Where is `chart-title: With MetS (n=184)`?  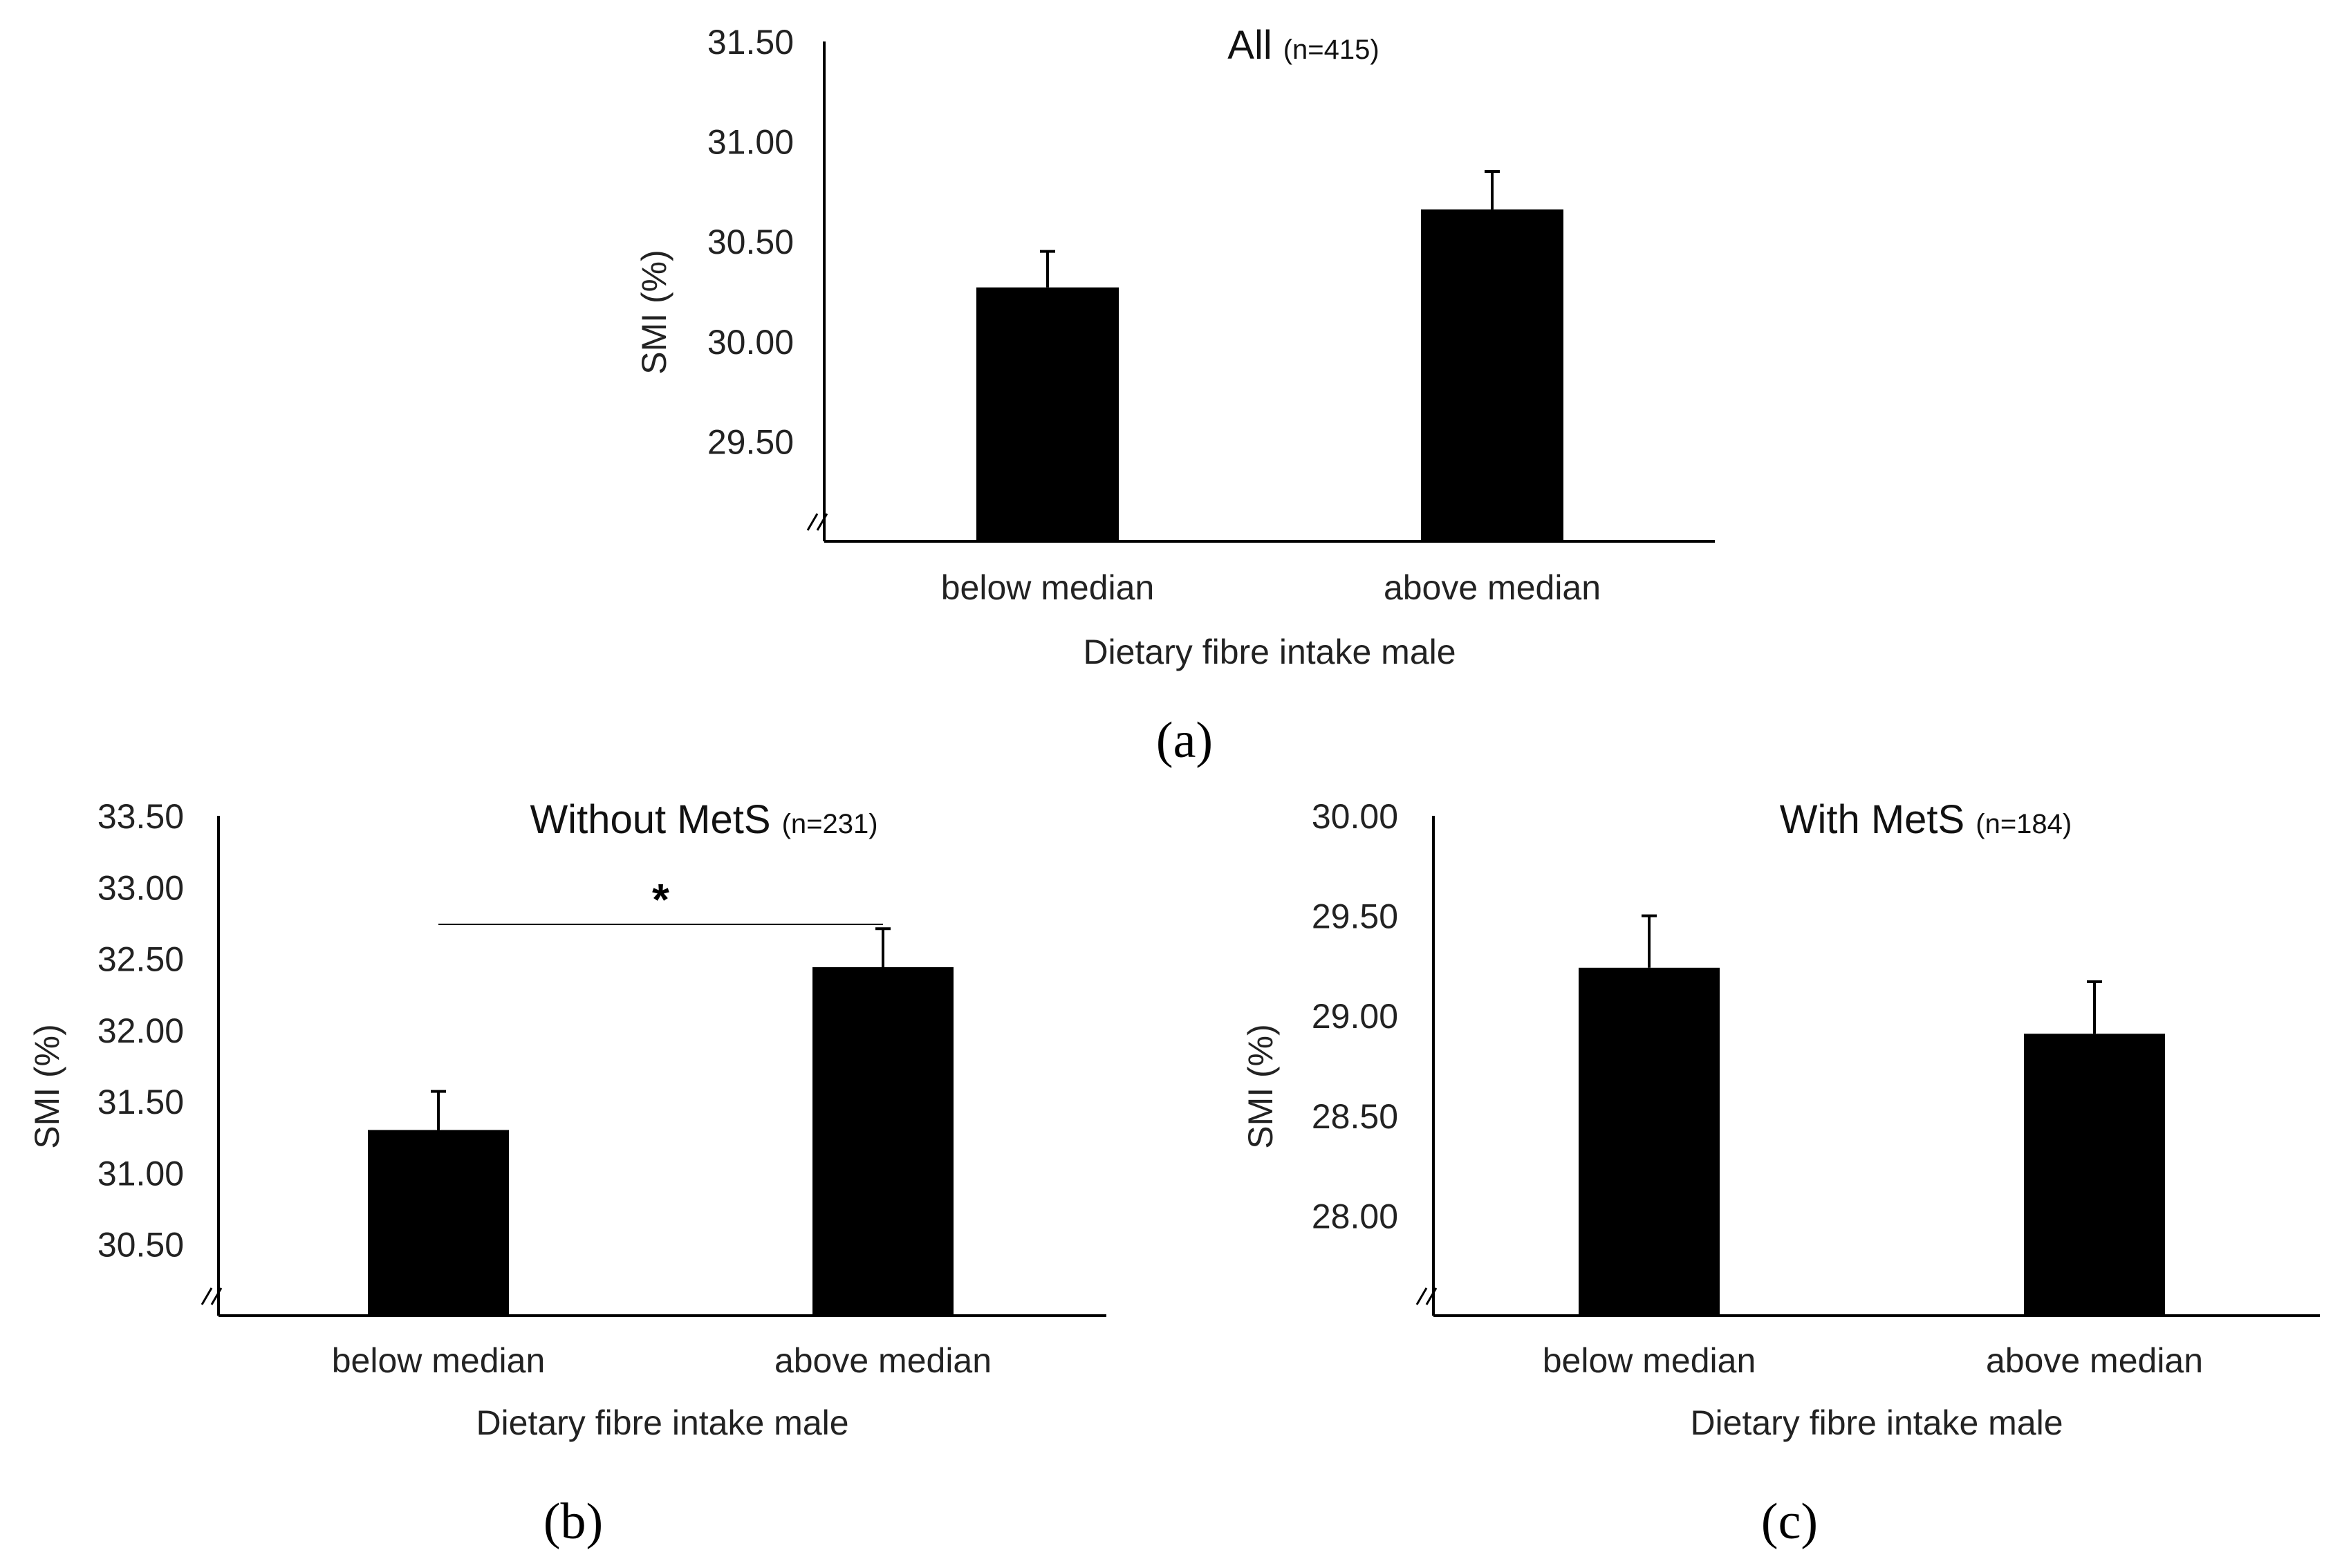
chart-title: With MetS (n=184) is located at coordinates (1926, 819).